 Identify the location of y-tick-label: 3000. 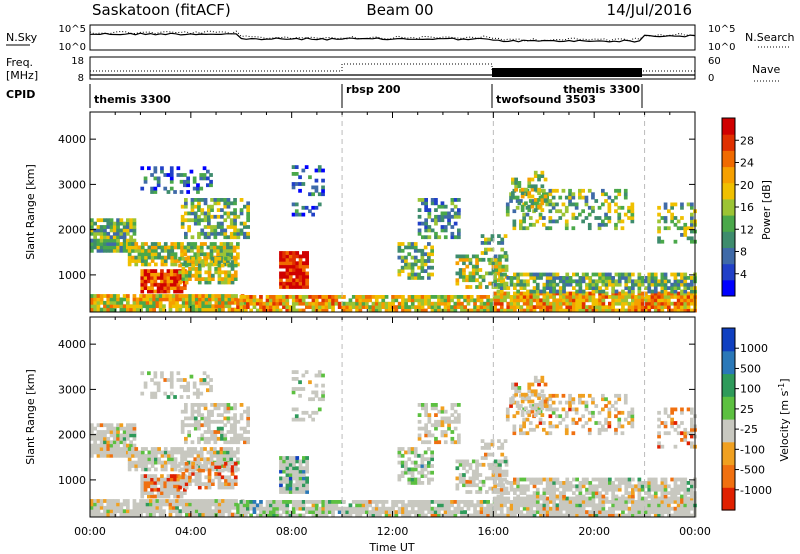
(72, 184).